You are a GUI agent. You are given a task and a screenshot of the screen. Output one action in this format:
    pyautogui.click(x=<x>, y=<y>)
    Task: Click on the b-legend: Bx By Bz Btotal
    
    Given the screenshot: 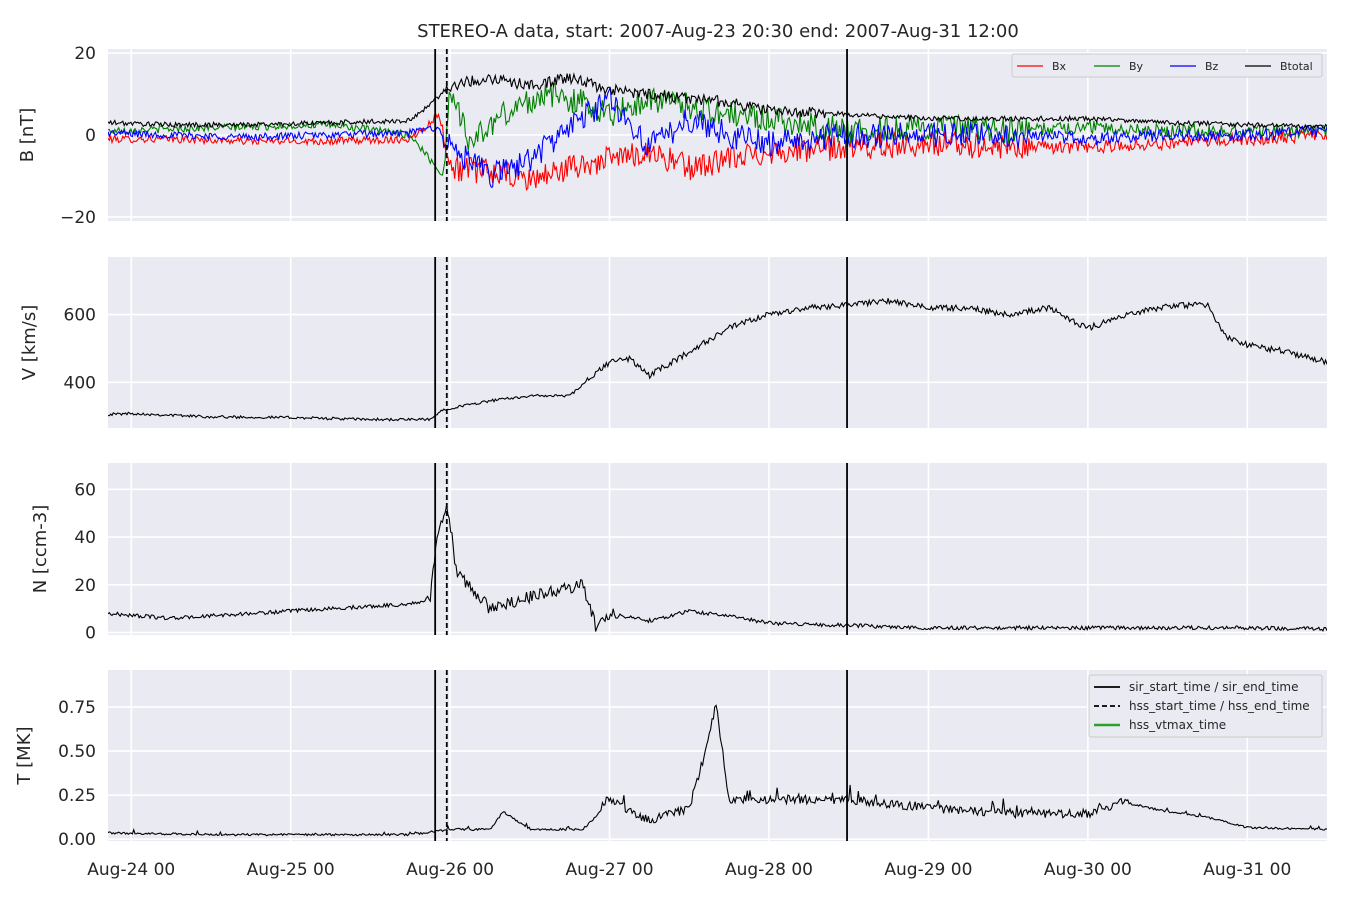 What is the action you would take?
    pyautogui.click(x=1167, y=65)
    